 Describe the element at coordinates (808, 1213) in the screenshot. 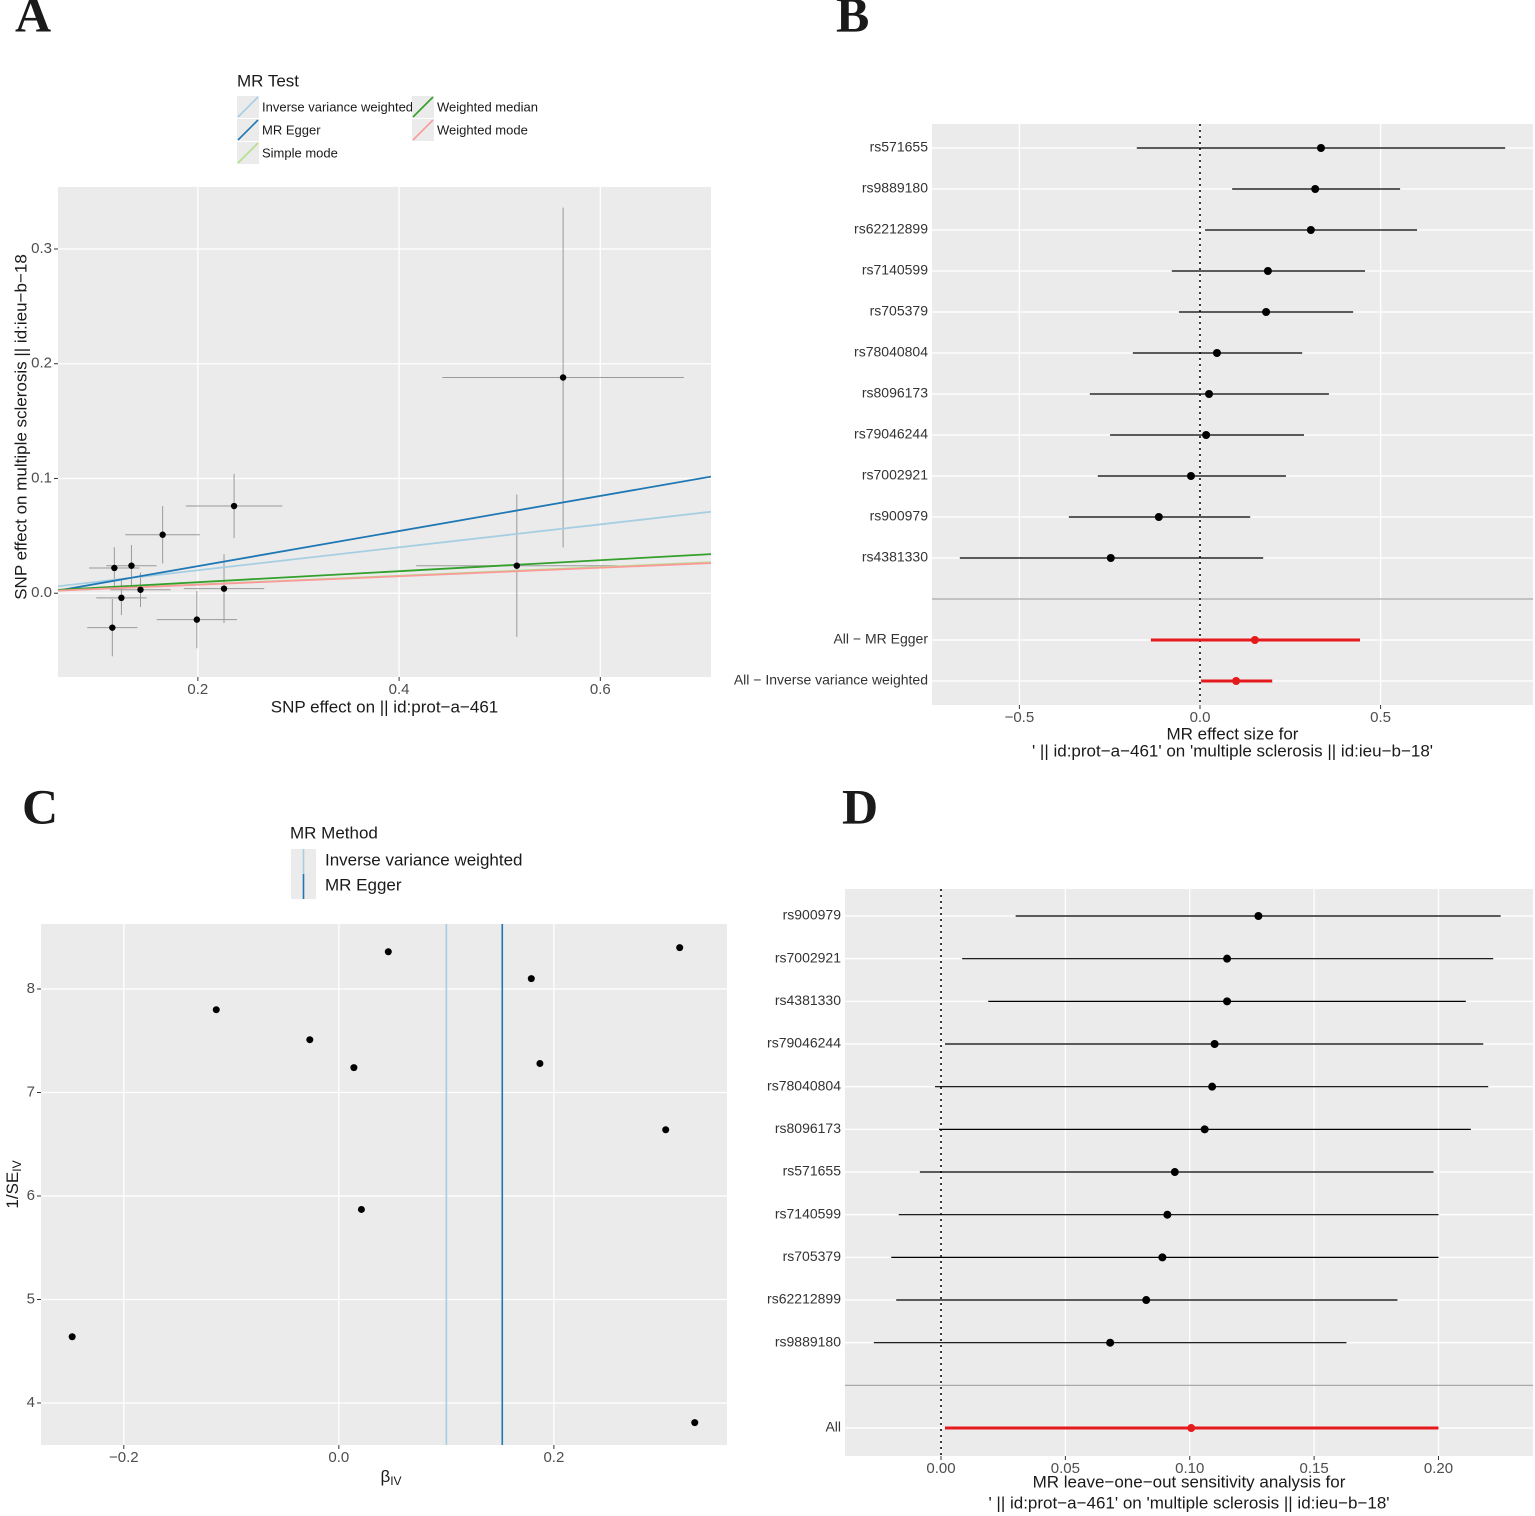

I see `y-tick-label: rs7140599` at that location.